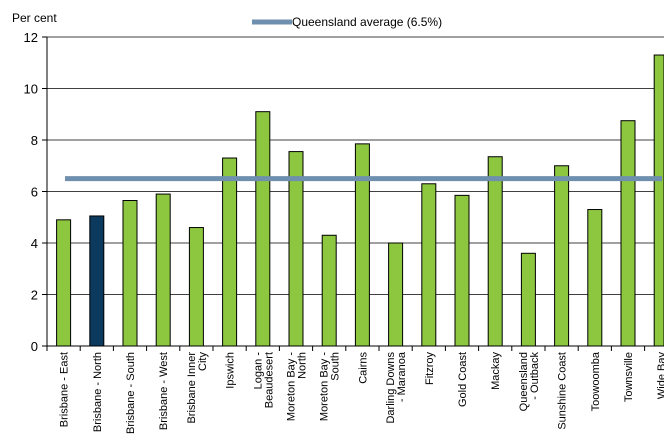 The image size is (664, 444). I want to click on x-category-label-line: City, so click(203, 361).